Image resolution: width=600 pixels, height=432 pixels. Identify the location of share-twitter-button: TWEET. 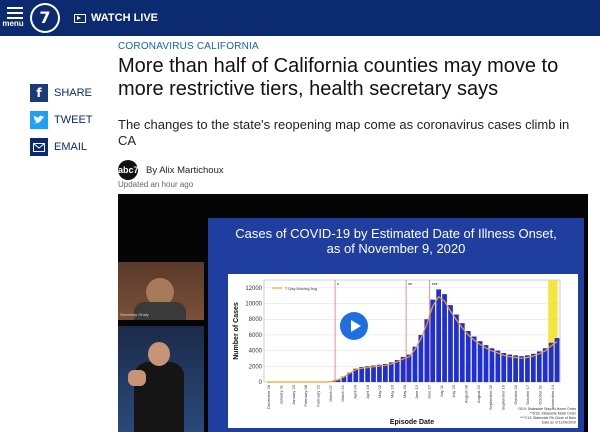
(61, 120).